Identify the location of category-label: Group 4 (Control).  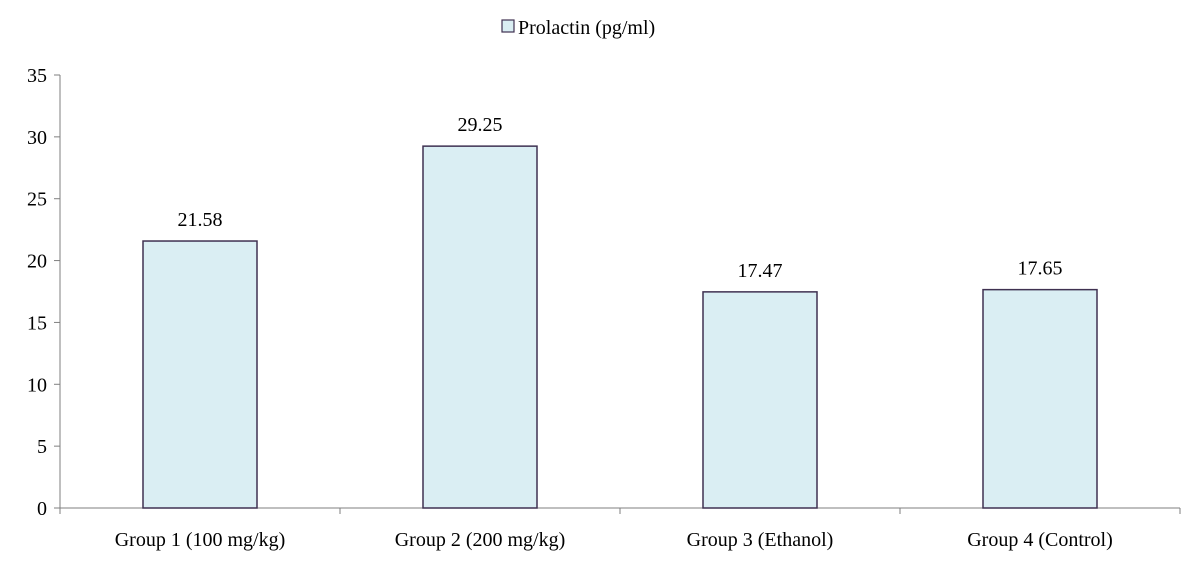
(1040, 540).